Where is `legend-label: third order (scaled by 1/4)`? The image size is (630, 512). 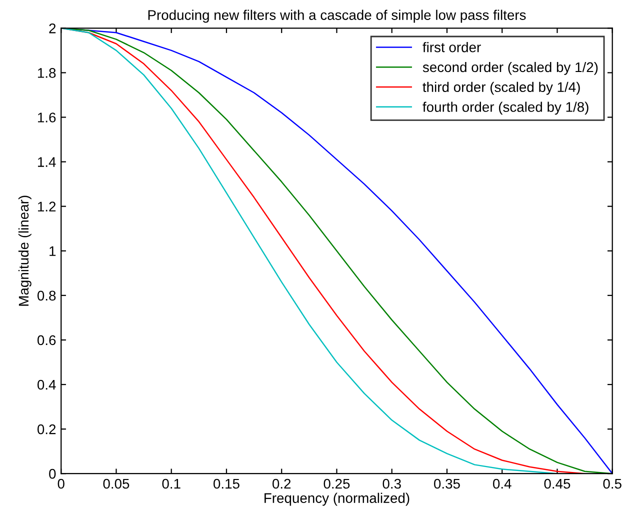 legend-label: third order (scaled by 1/4) is located at coordinates (501, 88).